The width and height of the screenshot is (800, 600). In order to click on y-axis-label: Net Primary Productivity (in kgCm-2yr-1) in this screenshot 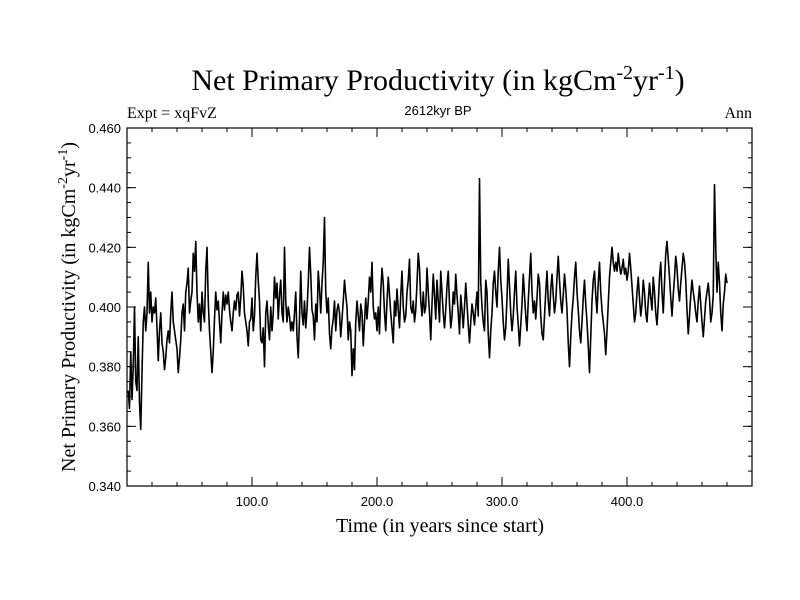, I will do `click(68, 307)`.